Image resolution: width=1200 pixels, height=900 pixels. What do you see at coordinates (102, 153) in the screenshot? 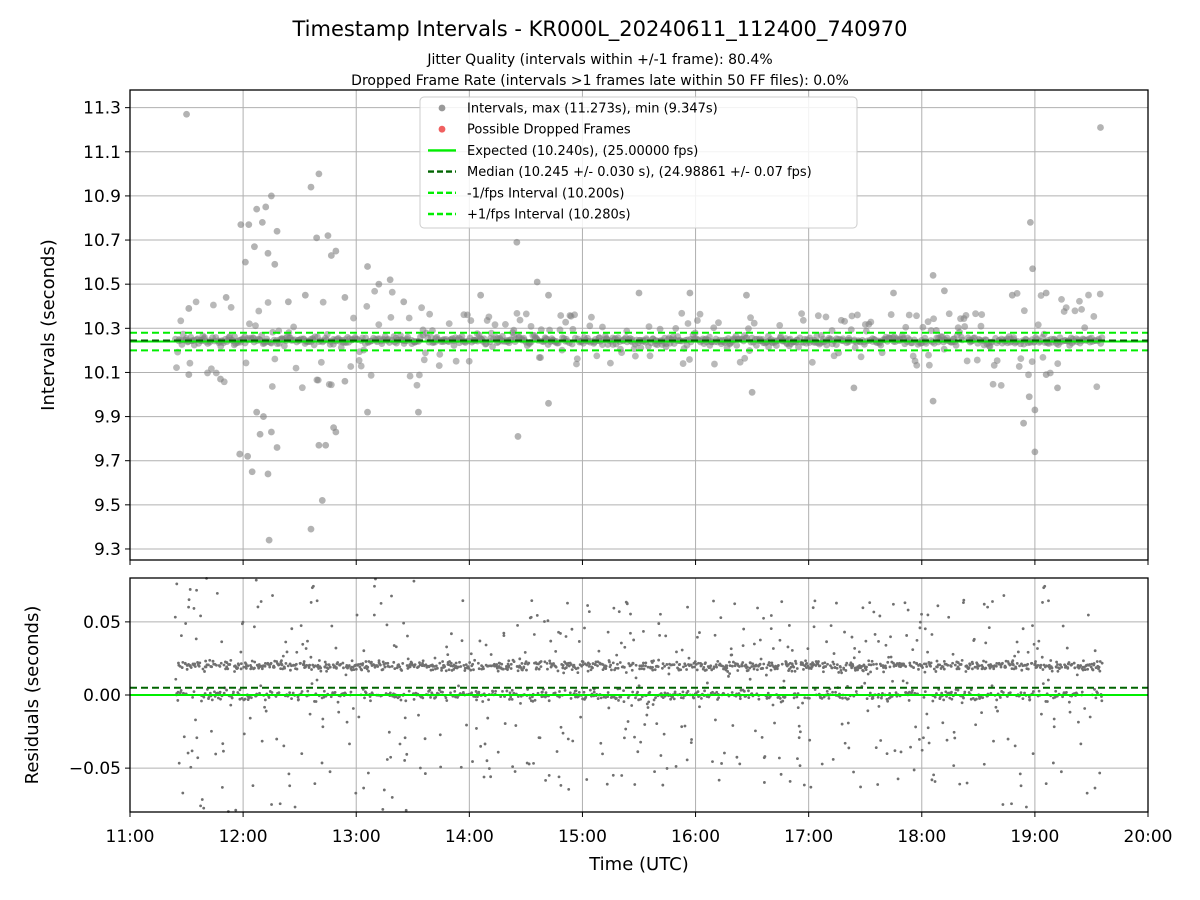
I see `y-tick-label: 11.1` at bounding box center [102, 153].